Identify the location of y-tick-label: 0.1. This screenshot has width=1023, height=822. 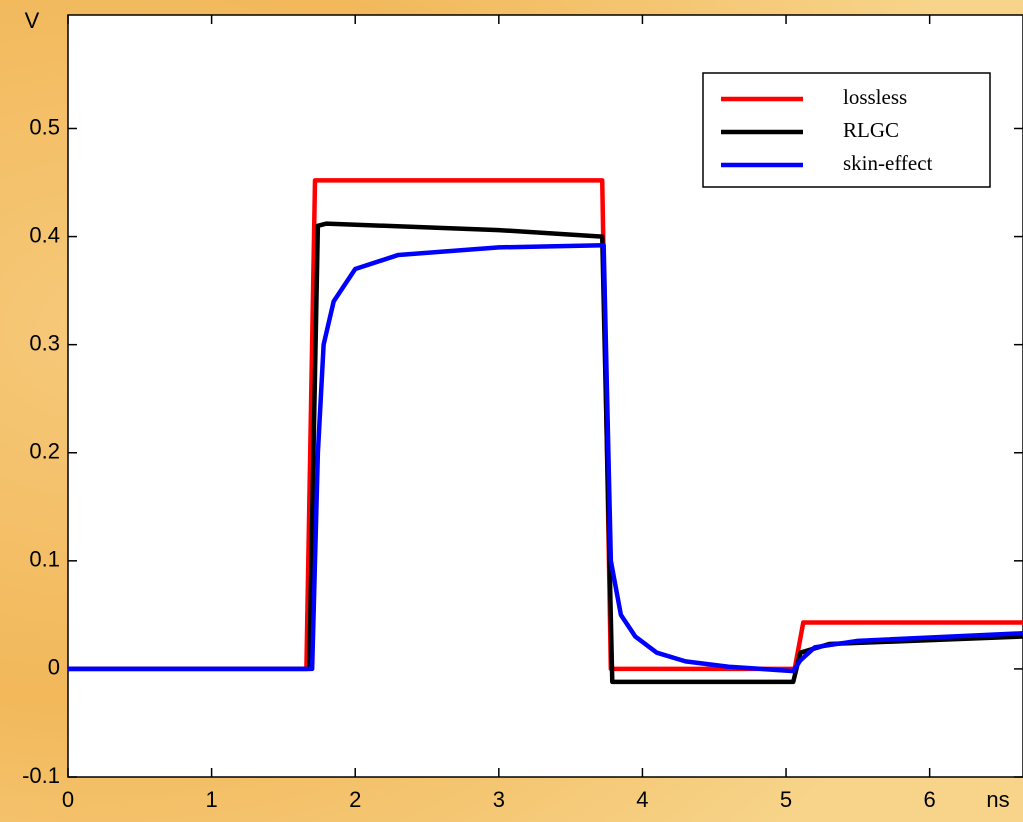
(44, 559).